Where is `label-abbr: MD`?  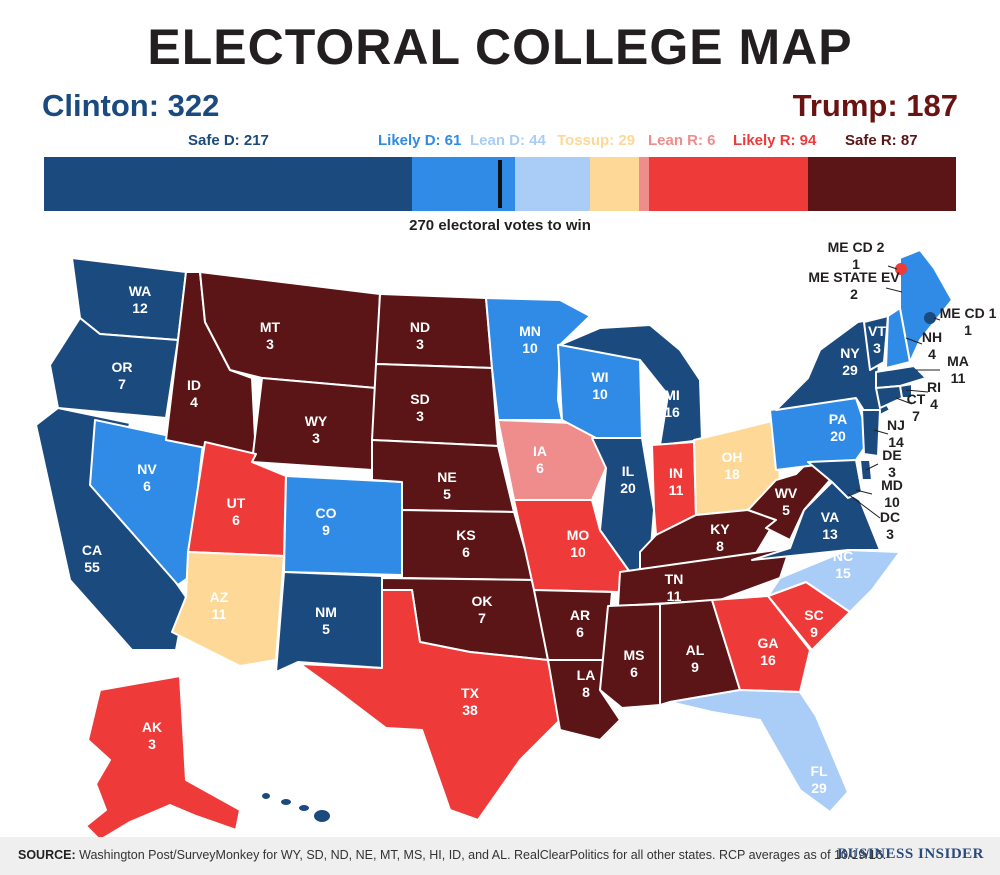
label-abbr: MD is located at coordinates (892, 485).